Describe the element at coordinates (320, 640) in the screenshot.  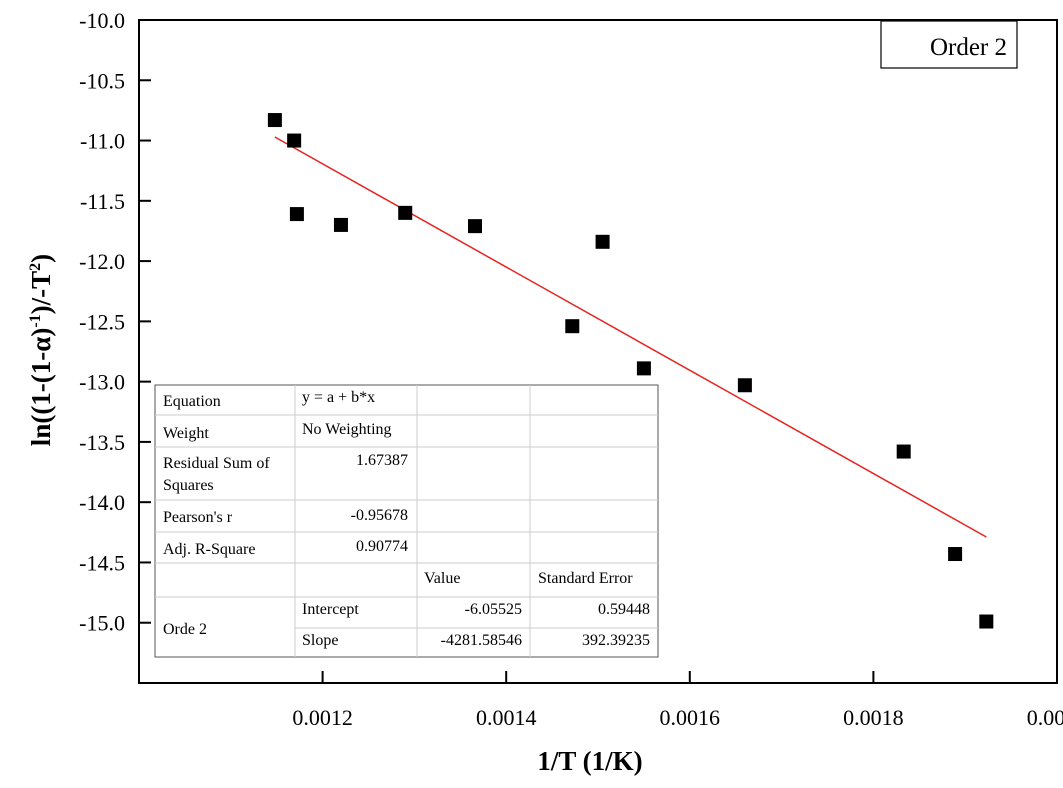
I see `table-cell: Slope` at that location.